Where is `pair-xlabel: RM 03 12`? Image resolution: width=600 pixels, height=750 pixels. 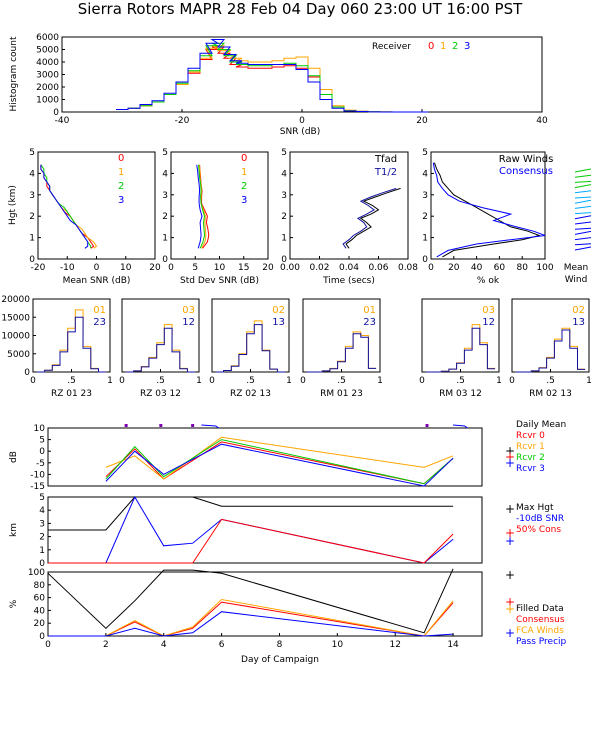
pair-xlabel: RM 03 12 is located at coordinates (460, 394).